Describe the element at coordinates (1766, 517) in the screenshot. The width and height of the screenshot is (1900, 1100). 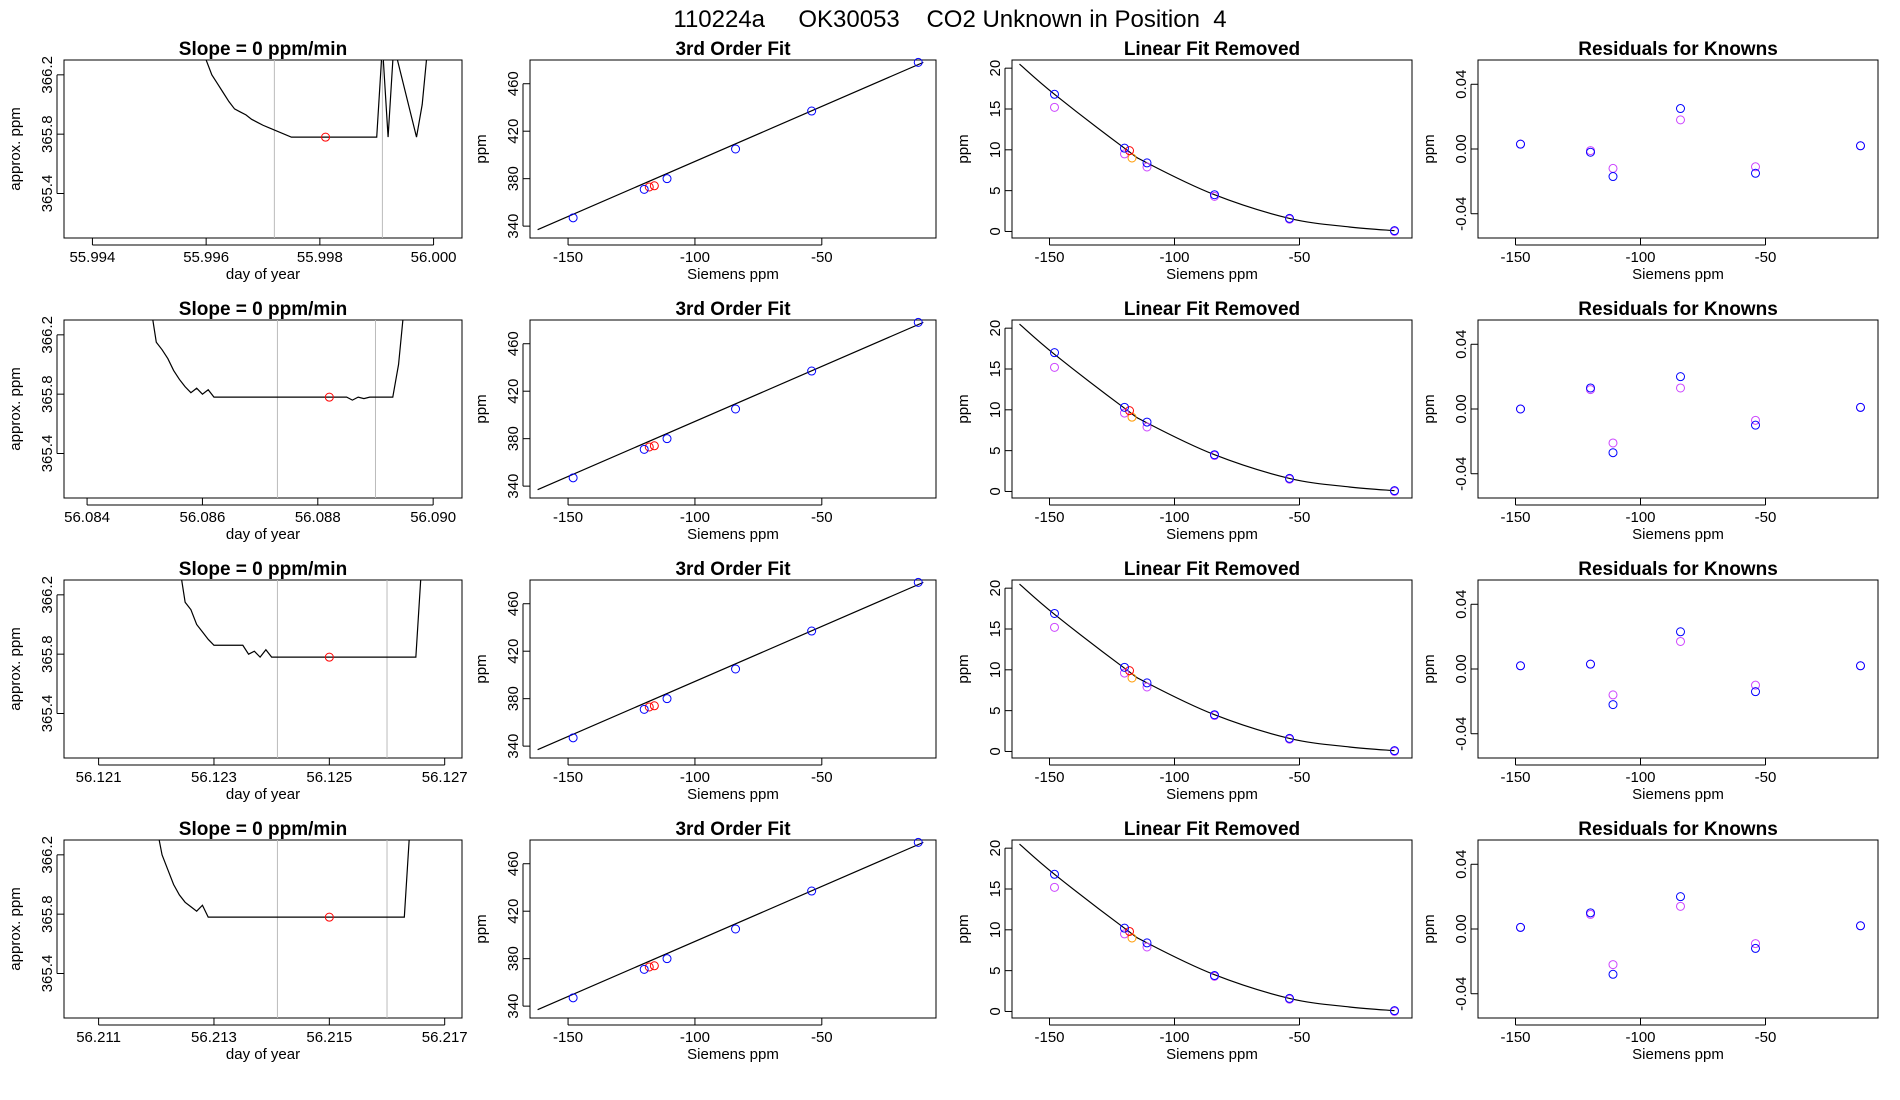
I see `r2-resid-xtick-label: -50` at that location.